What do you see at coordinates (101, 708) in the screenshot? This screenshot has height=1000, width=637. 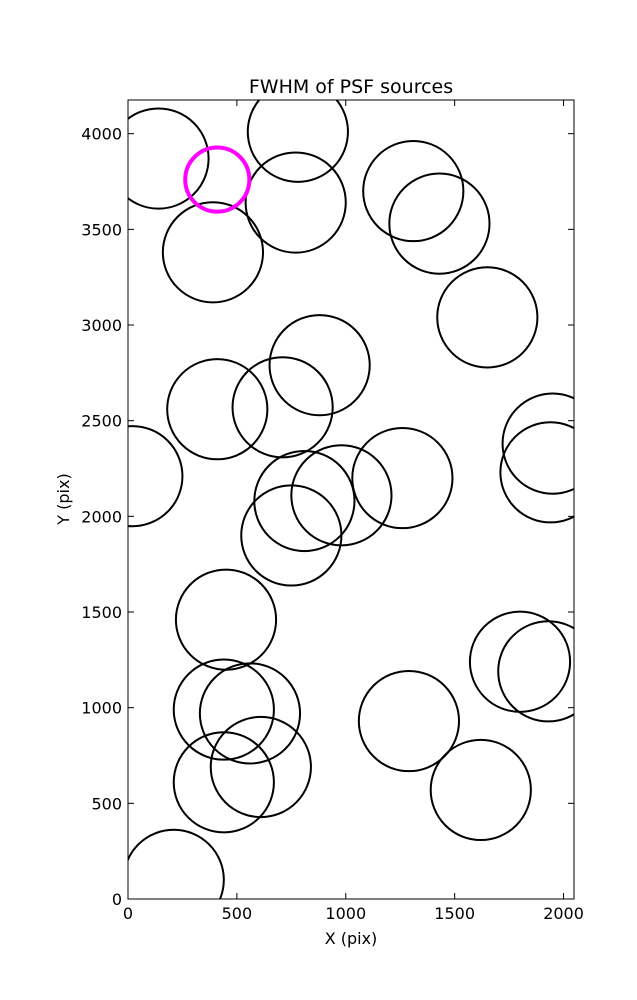 I see `y-tick-label: 1000` at bounding box center [101, 708].